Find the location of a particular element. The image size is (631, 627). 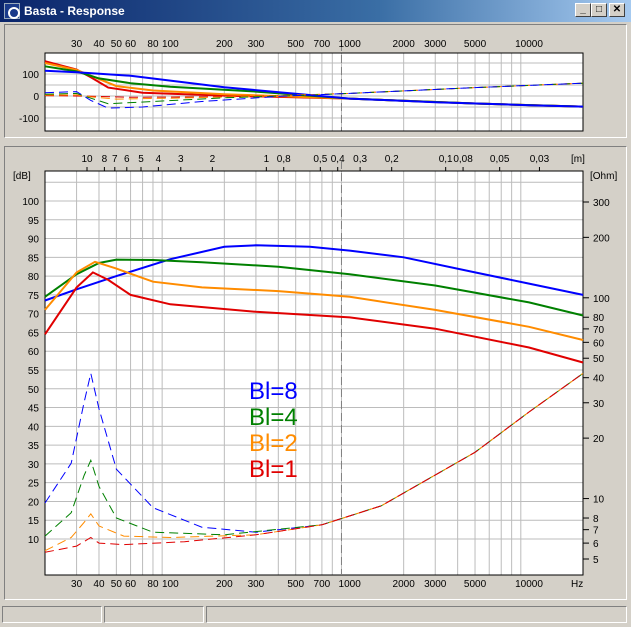

freq-tick-label: 300 is located at coordinates (256, 584).